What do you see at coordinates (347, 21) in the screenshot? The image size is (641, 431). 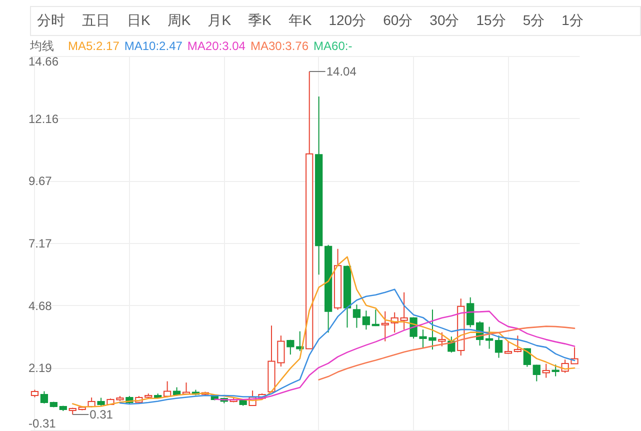 I see `text: 120分` at bounding box center [347, 21].